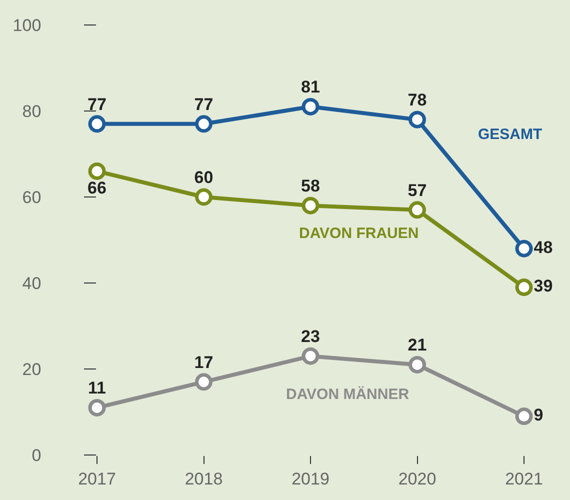 This screenshot has width=570, height=500. What do you see at coordinates (36, 197) in the screenshot?
I see `y-tick-label: 60` at bounding box center [36, 197].